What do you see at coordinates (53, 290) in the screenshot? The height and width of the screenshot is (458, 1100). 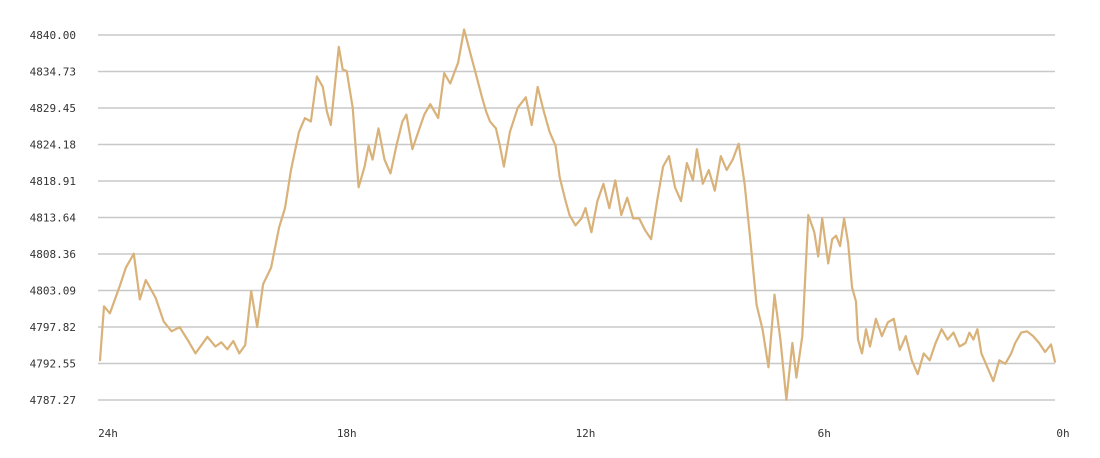 I see `y-tick-label: 4803.09` at bounding box center [53, 290].